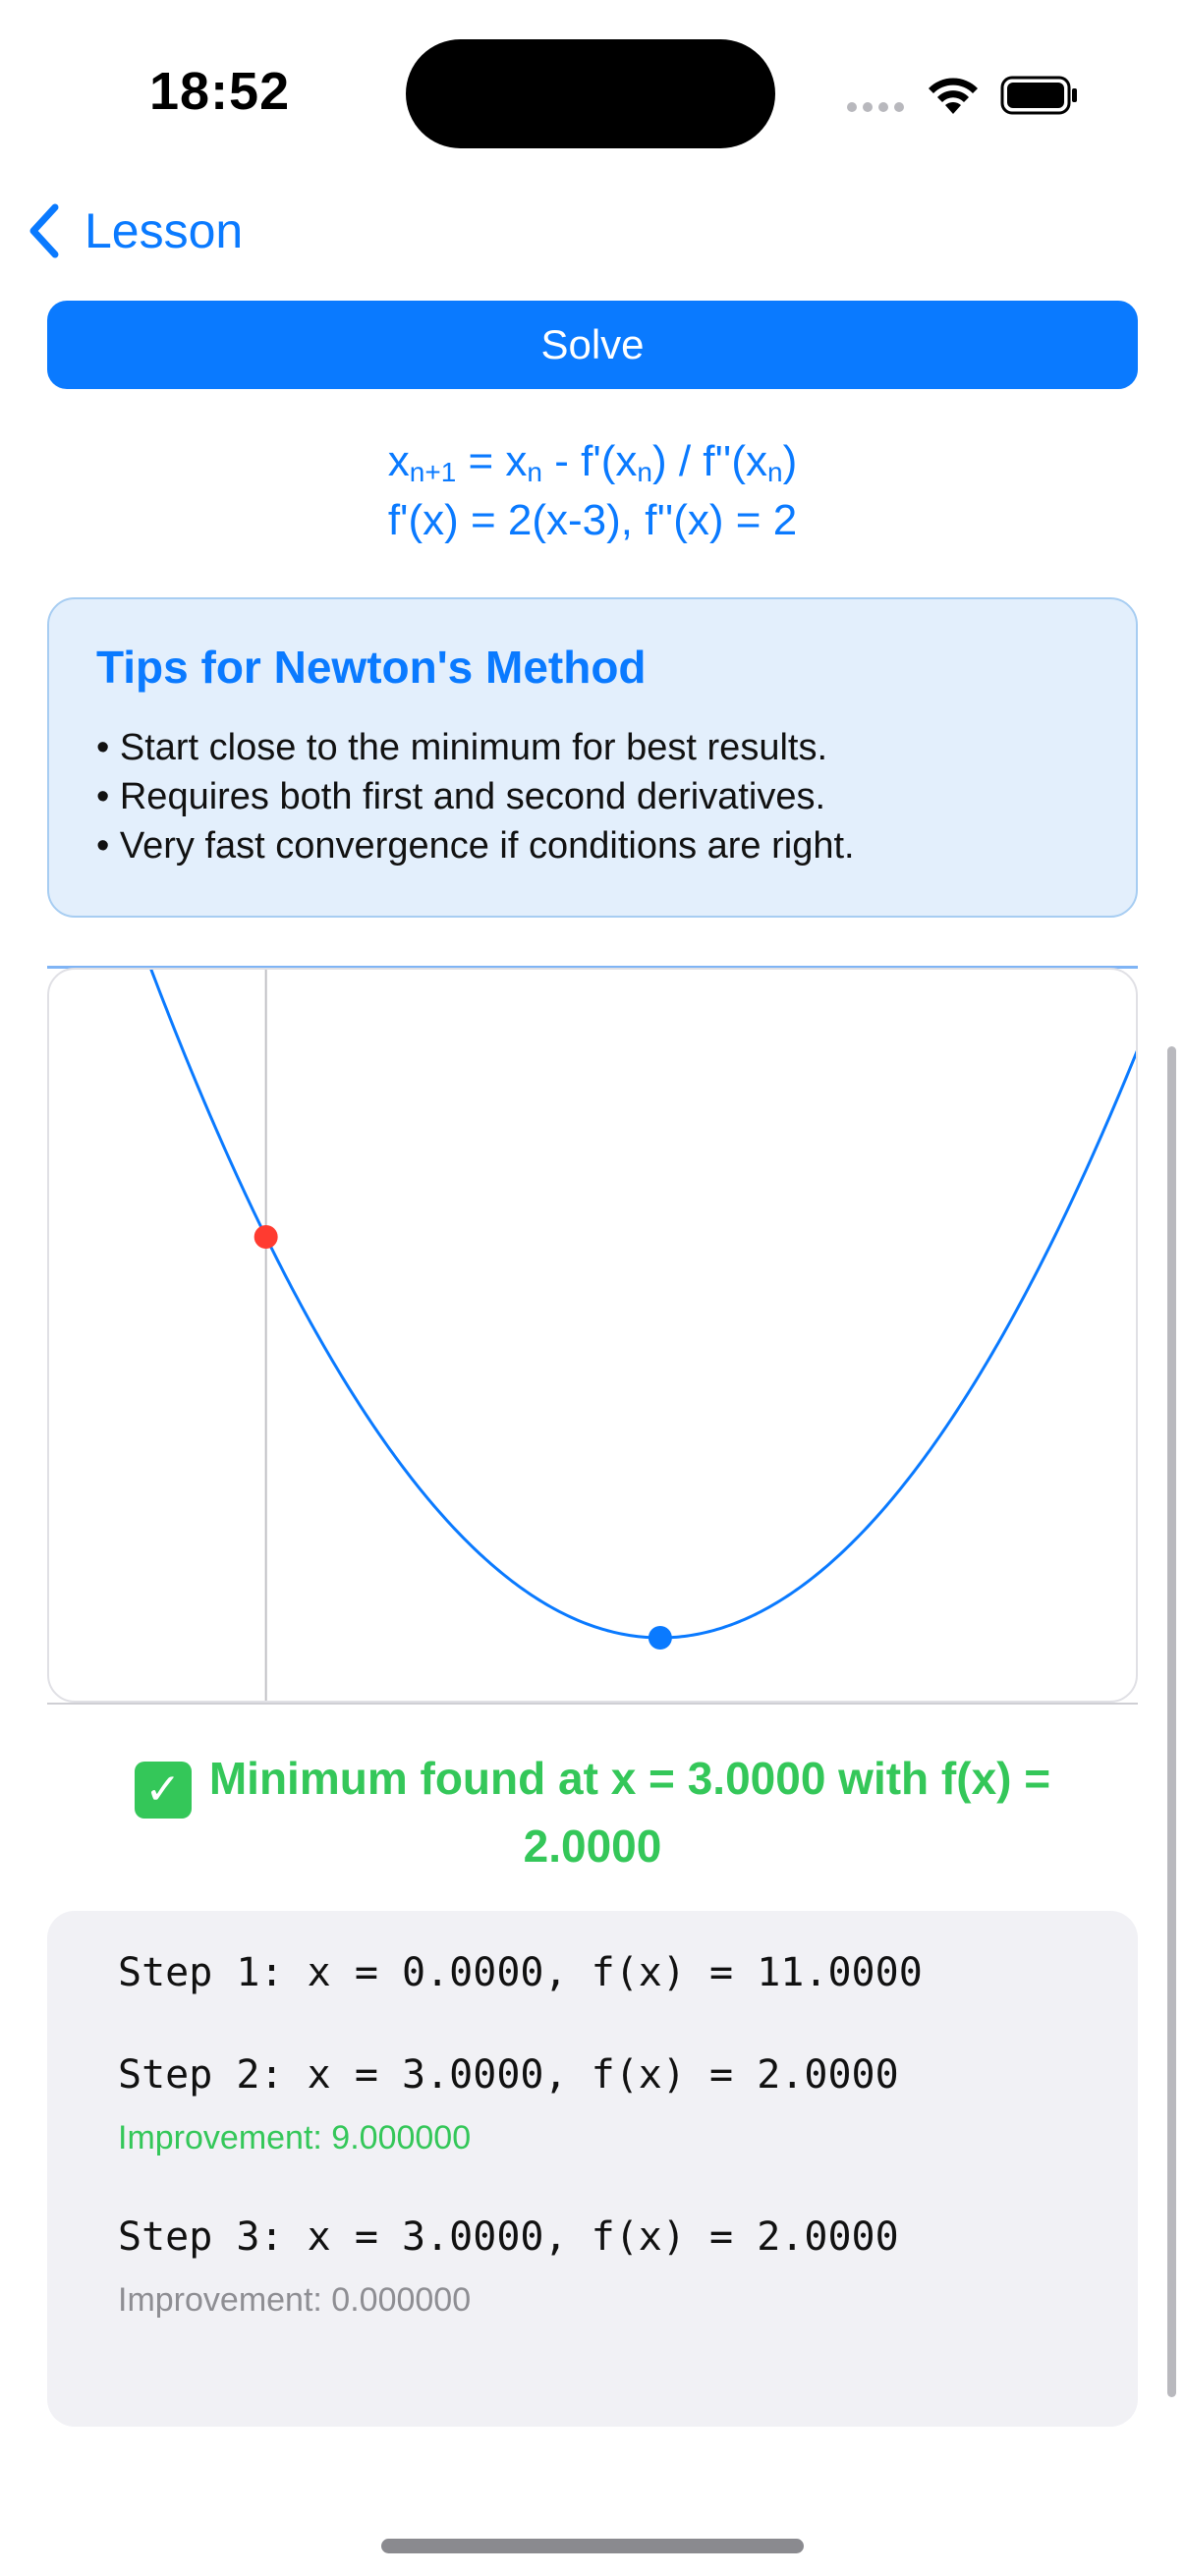 The image size is (1185, 2576). What do you see at coordinates (165, 230) in the screenshot?
I see `back-label: Lesson` at bounding box center [165, 230].